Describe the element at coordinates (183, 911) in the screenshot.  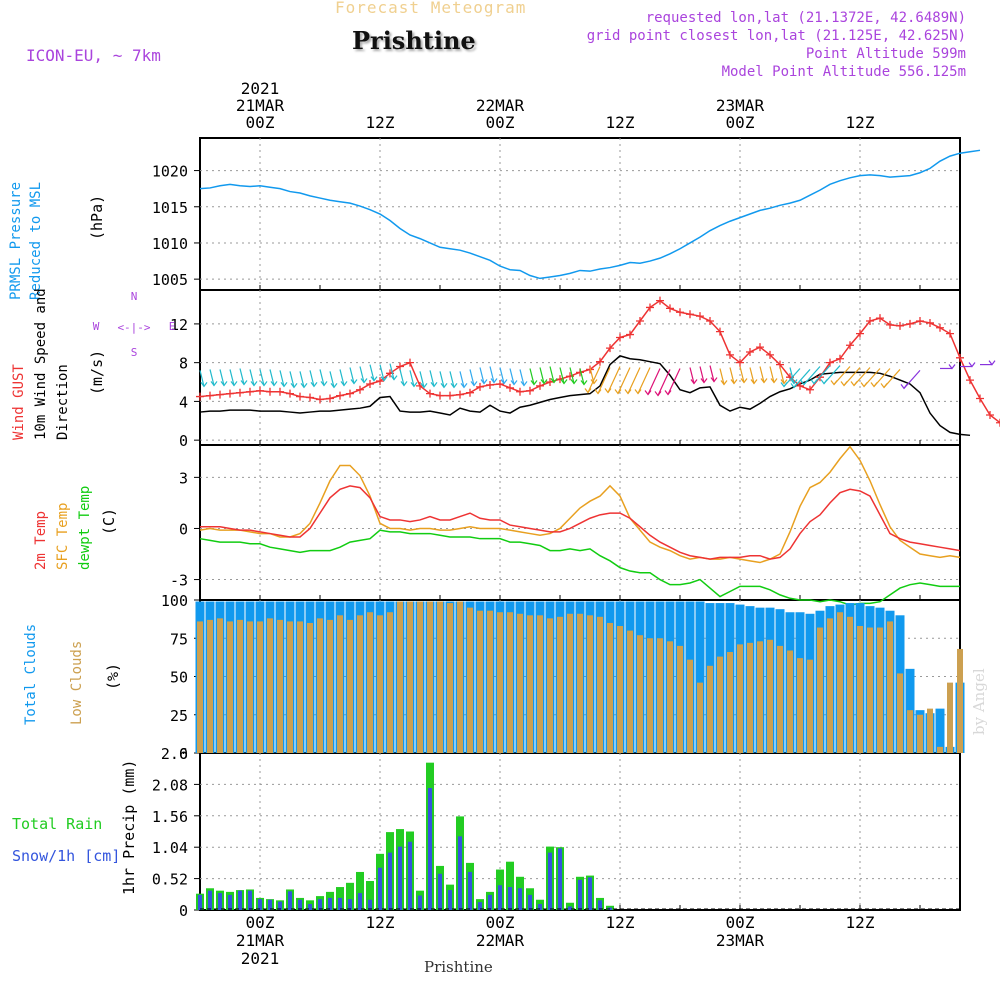
I see `ytick-label-4-0: 0` at that location.